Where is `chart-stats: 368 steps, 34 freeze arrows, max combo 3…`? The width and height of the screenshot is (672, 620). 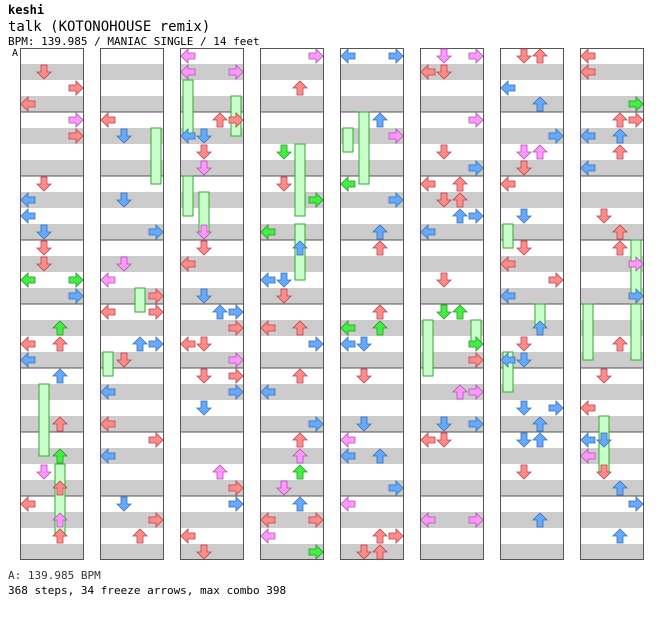
chart-stats: 368 steps, 34 freeze arrows, max combo 3… is located at coordinates (147, 590).